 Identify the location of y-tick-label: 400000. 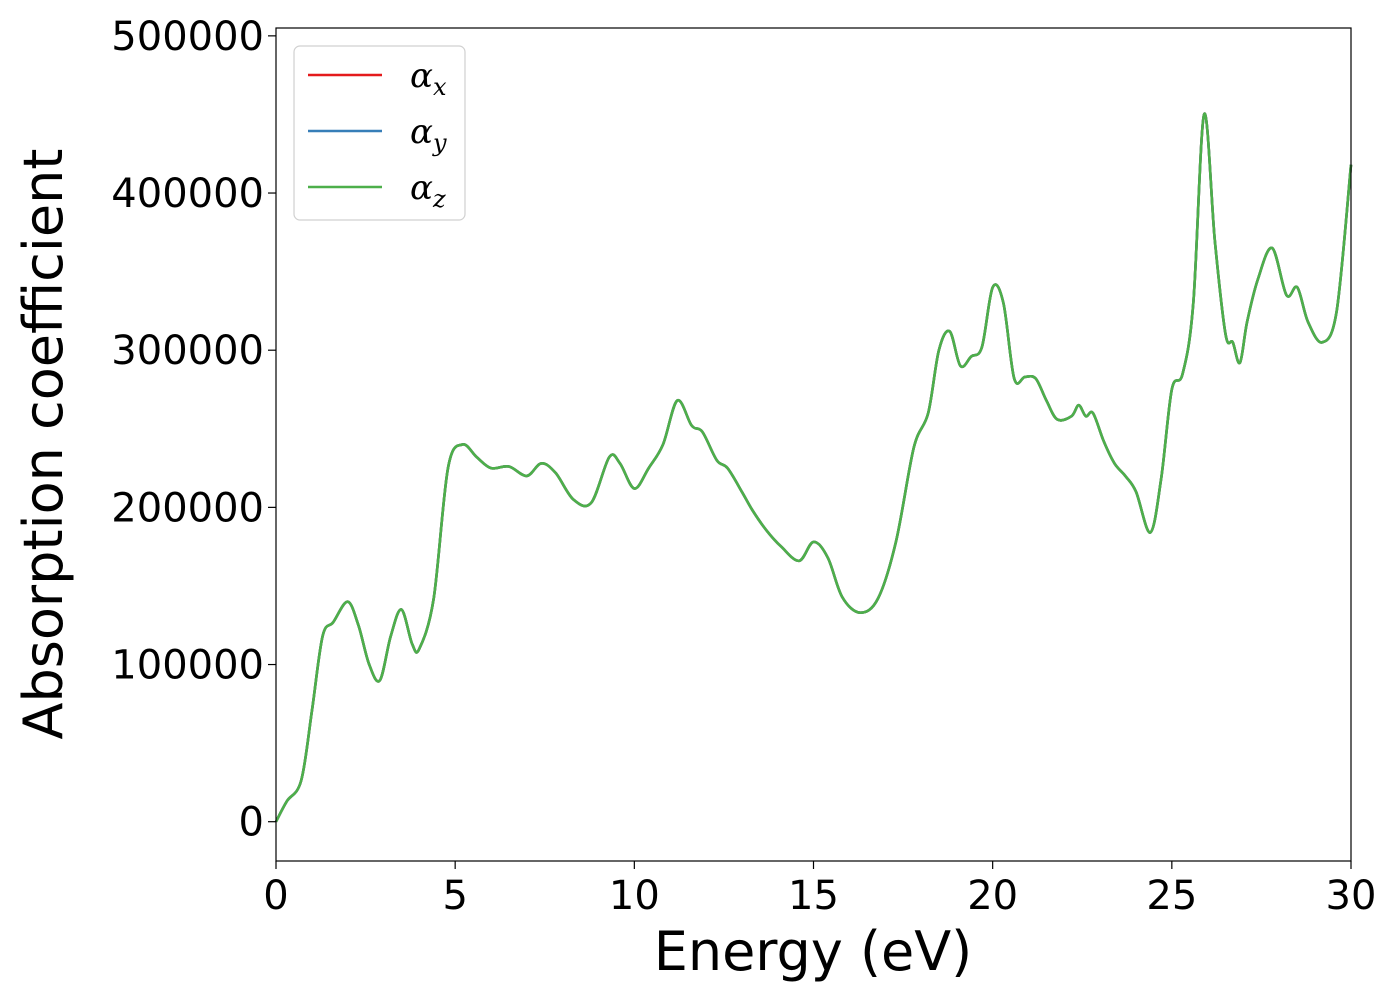
(187, 194).